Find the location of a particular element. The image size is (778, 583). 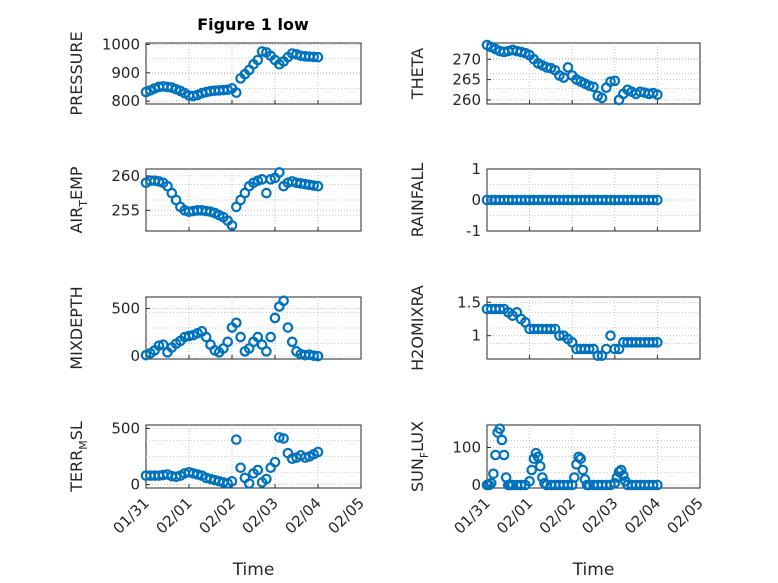

x-tick-label: 02/04 is located at coordinates (642, 515).